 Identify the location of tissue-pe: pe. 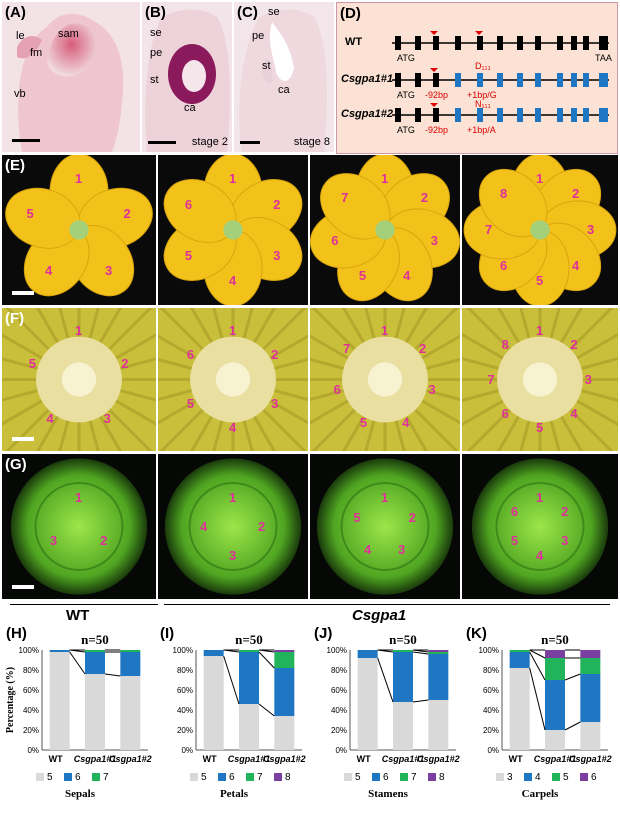
(258, 36).